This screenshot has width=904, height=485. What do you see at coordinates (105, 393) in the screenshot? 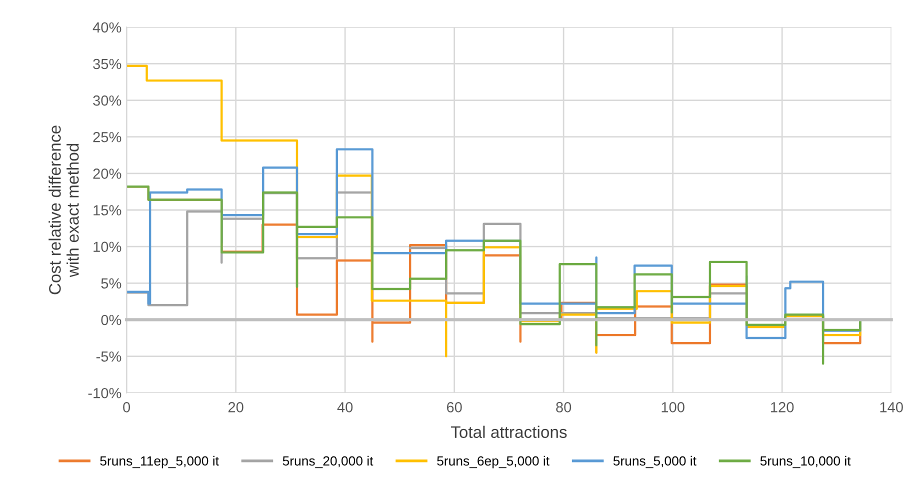
I see `y-tick-label: -10%` at bounding box center [105, 393].